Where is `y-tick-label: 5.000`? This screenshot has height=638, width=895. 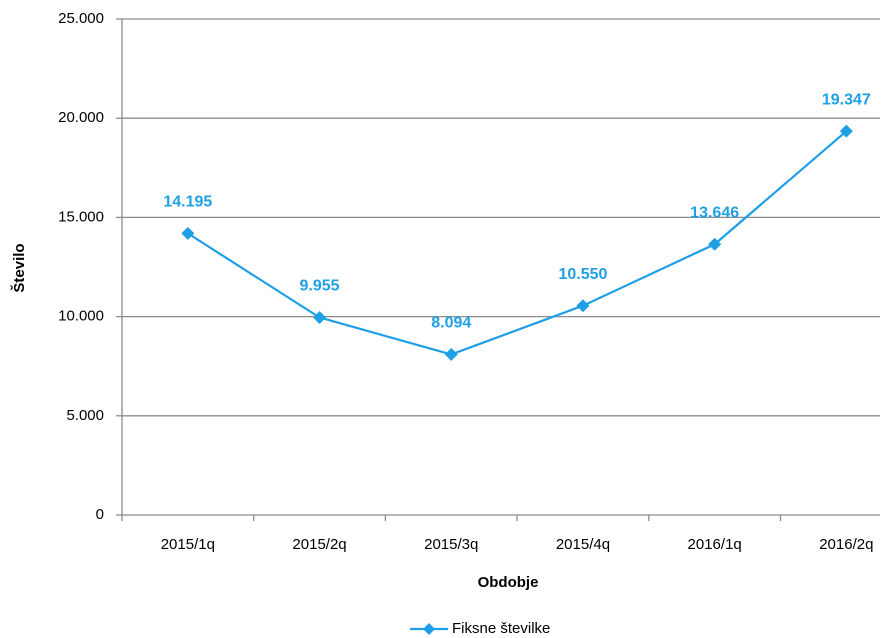
y-tick-label: 5.000 is located at coordinates (85, 415).